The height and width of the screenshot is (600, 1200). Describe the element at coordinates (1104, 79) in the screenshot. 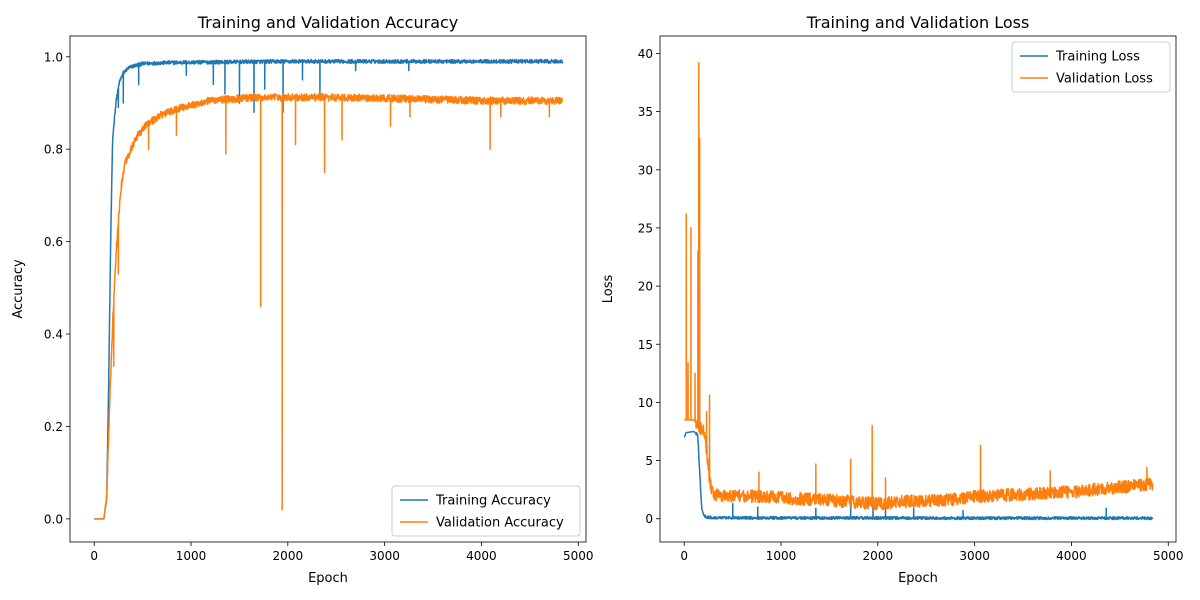

I see `legend-label: Validation Loss` at that location.